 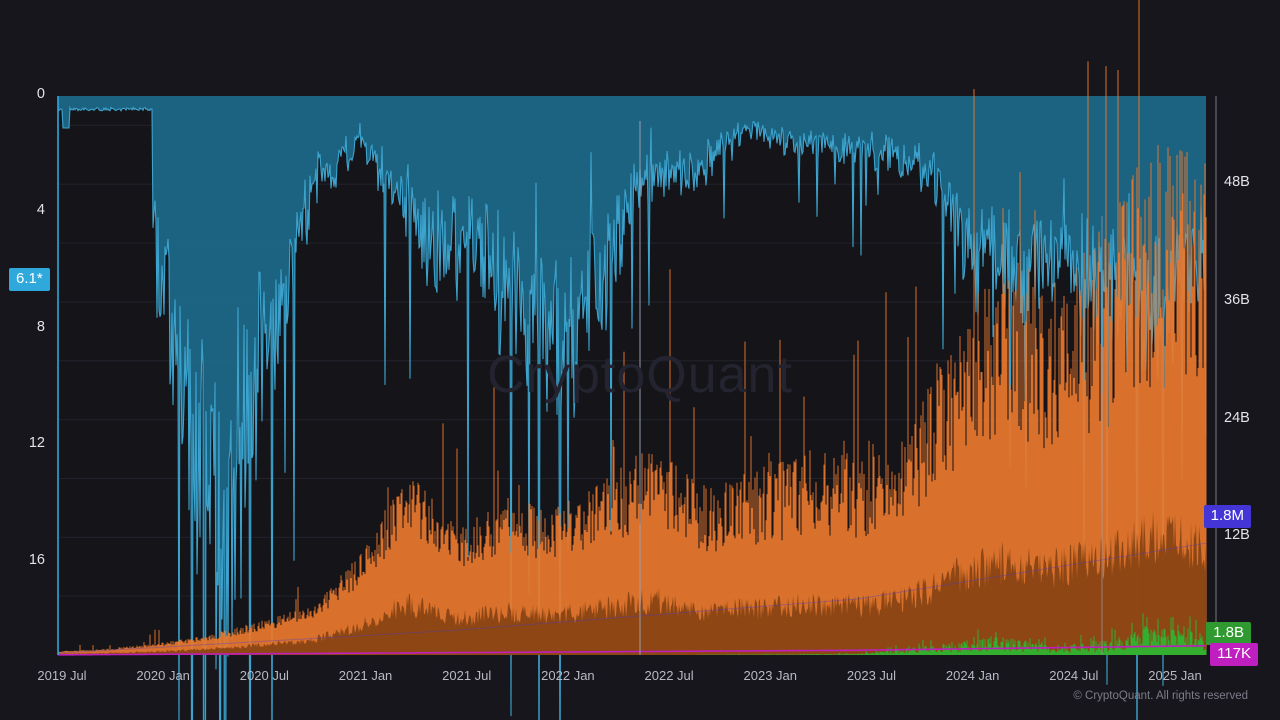 I want to click on y-axis-left-tick-label: 12, so click(x=36, y=443).